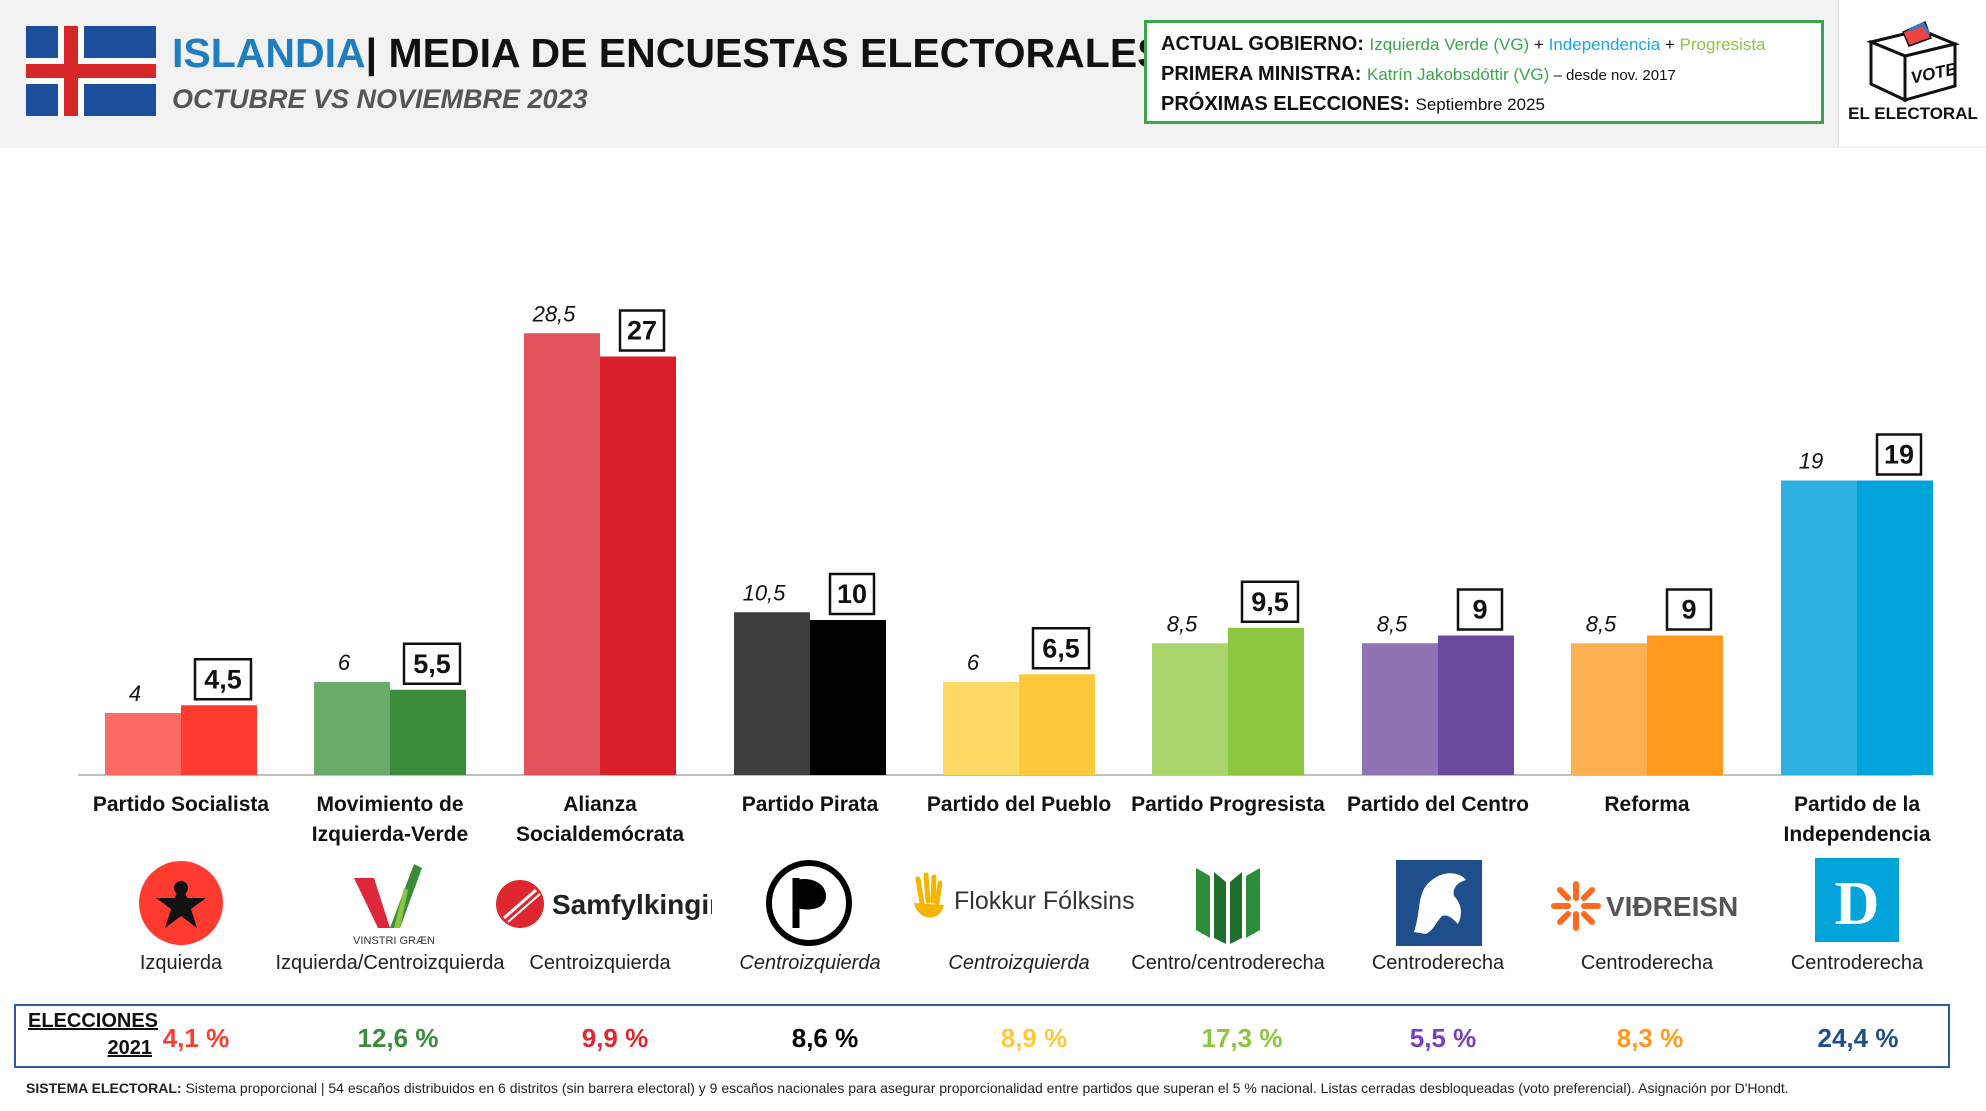  I want to click on party-name-label: Partido Pirata, so click(810, 805).